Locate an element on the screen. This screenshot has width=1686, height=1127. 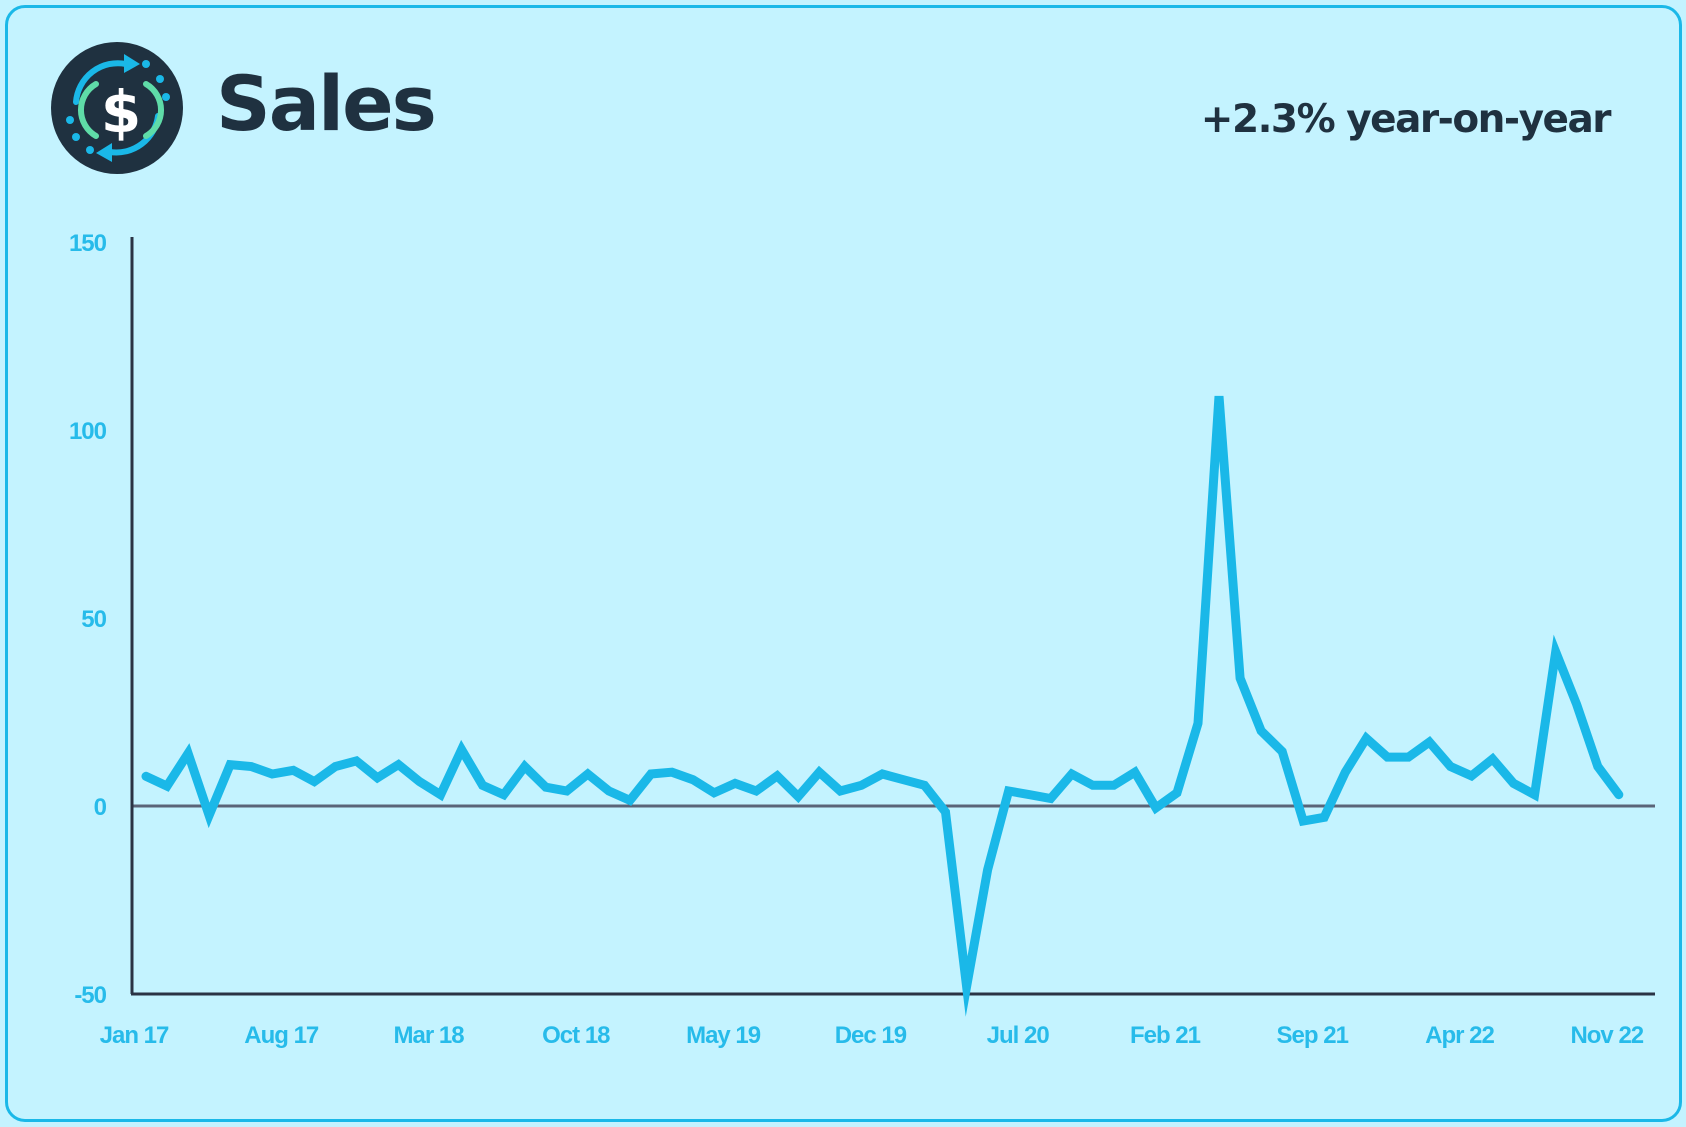
x-tick-label: Nov 22 is located at coordinates (1606, 1035).